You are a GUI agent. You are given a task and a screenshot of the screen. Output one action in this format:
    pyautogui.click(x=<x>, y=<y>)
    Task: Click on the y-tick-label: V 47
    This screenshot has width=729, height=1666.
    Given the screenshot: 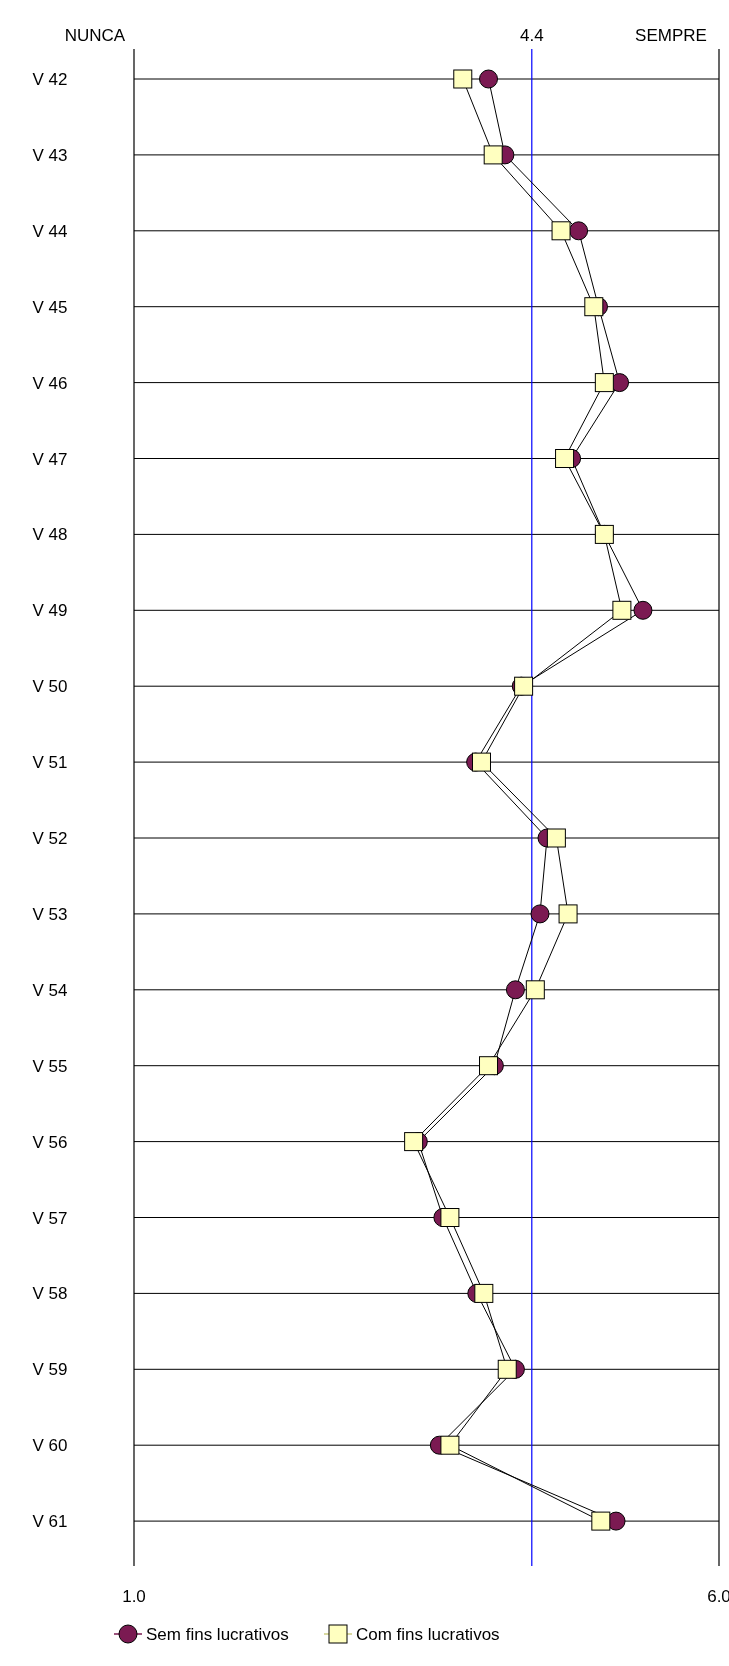 What is the action you would take?
    pyautogui.click(x=50, y=459)
    